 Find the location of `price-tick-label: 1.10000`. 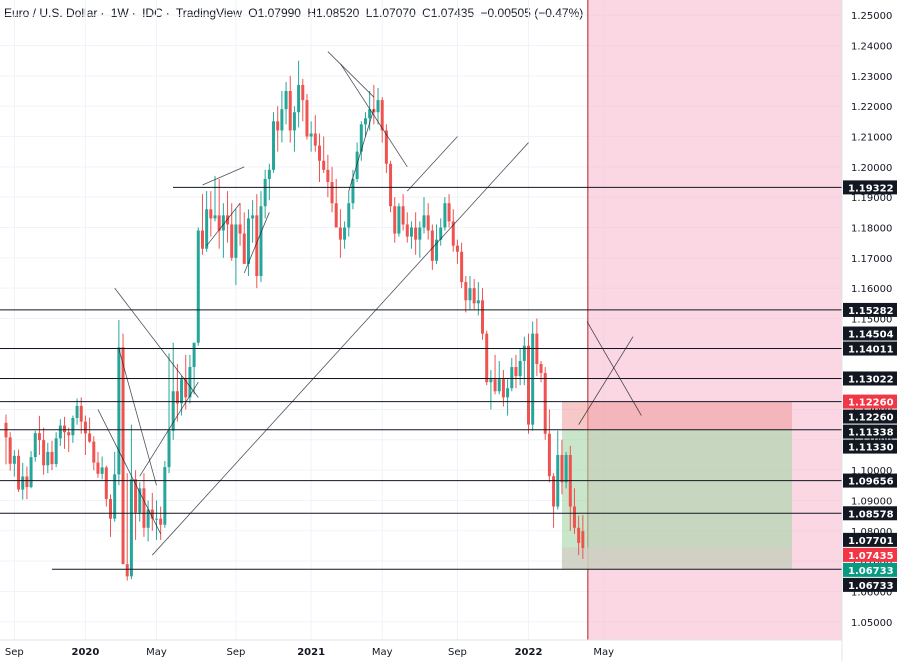

price-tick-label: 1.10000 is located at coordinates (871, 471).